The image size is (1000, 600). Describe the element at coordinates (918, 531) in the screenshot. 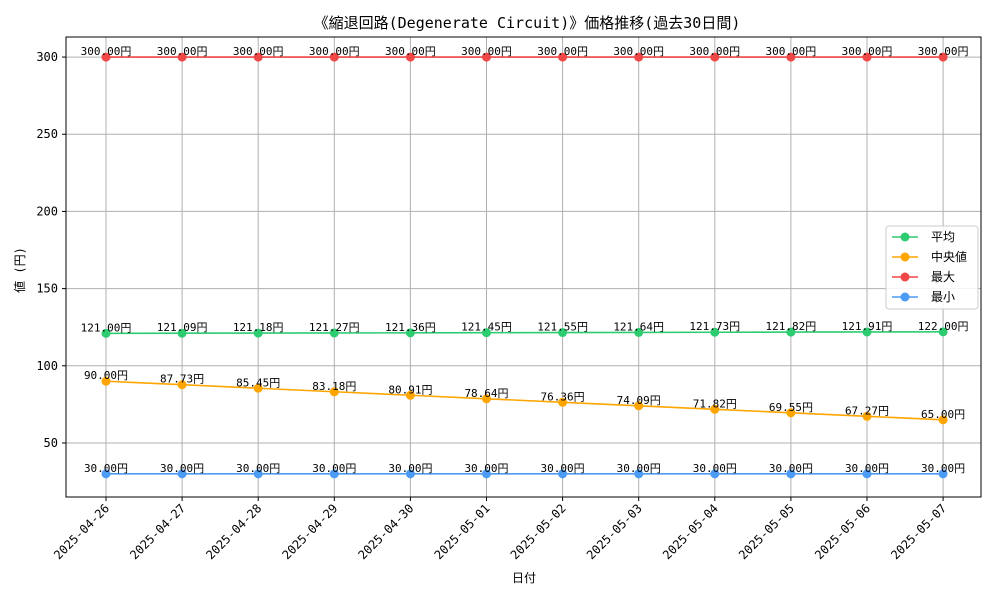

I see `x-tick-label: 2025-05-07` at that location.